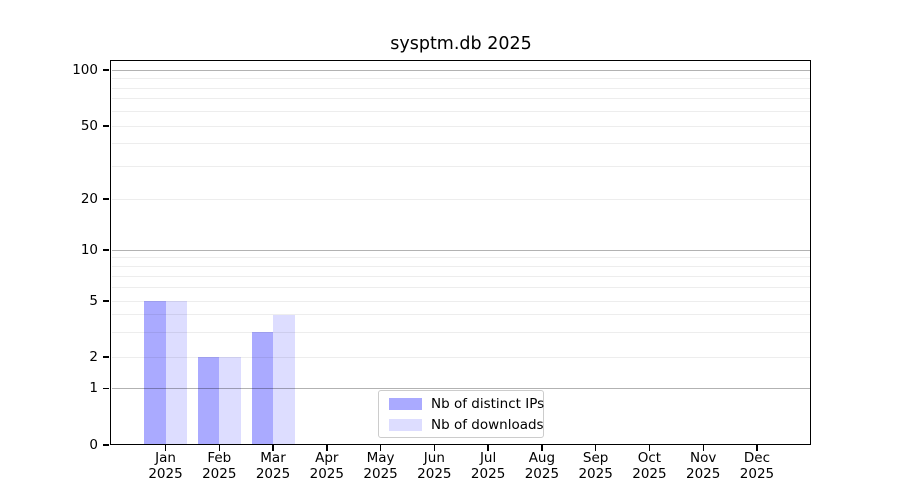 The width and height of the screenshot is (900, 500). Describe the element at coordinates (89, 199) in the screenshot. I see `y-tick-label: 20` at that location.